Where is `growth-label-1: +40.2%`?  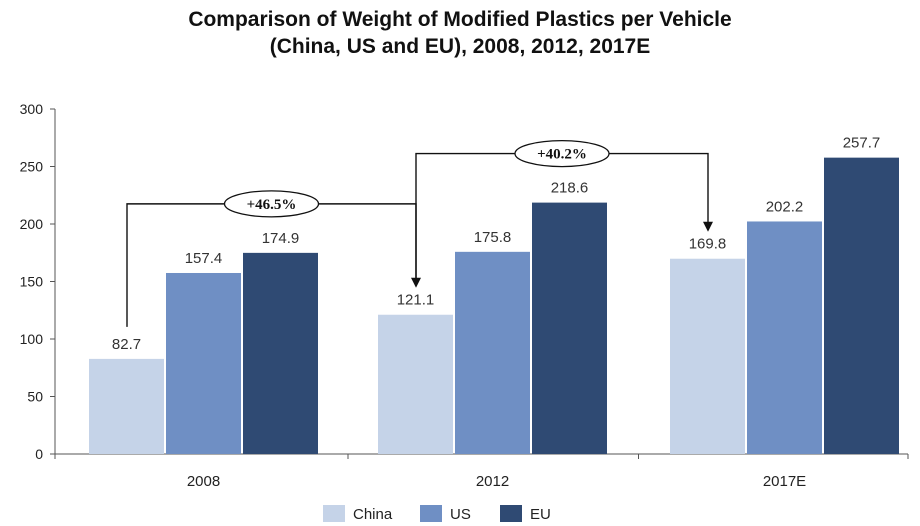
growth-label-1: +40.2% is located at coordinates (562, 155).